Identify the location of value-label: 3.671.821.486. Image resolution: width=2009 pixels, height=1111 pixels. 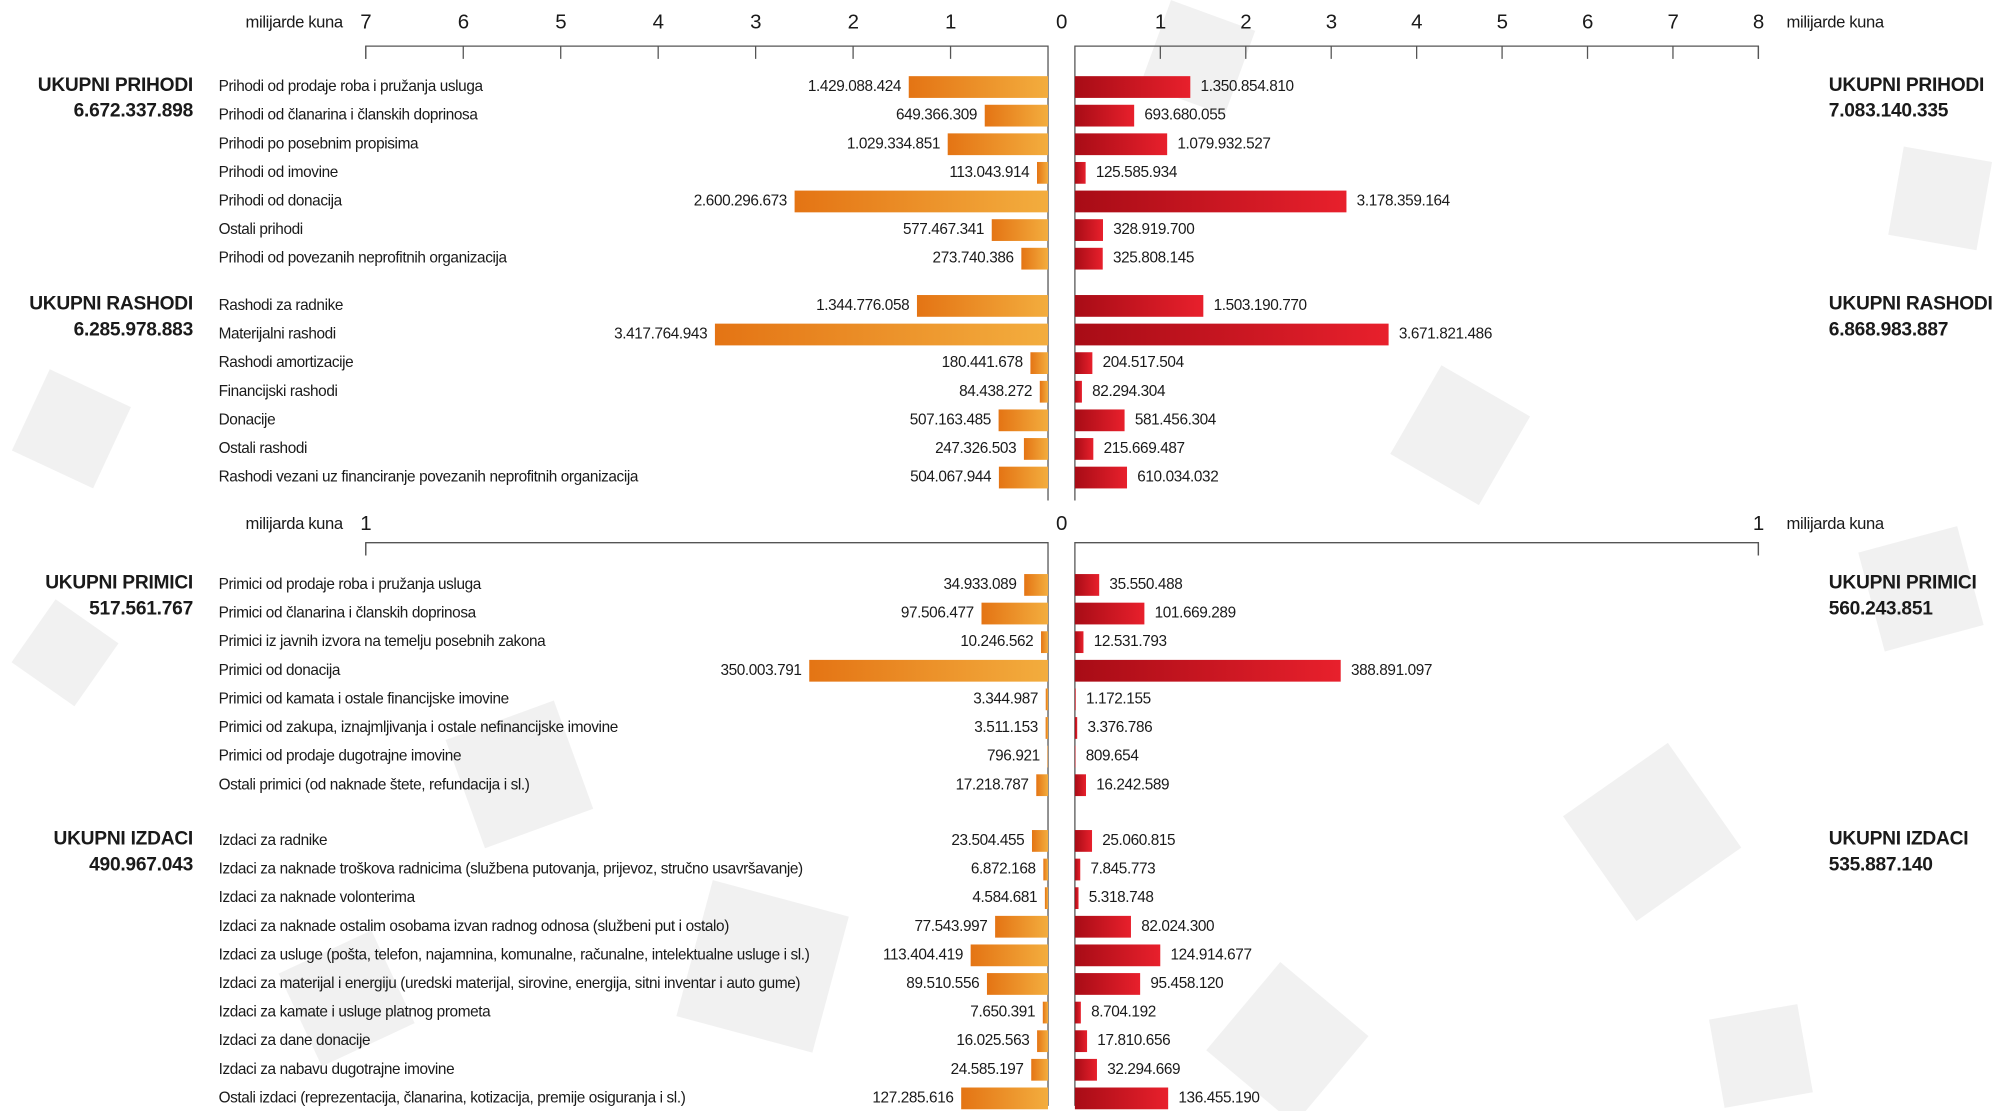
(1445, 334).